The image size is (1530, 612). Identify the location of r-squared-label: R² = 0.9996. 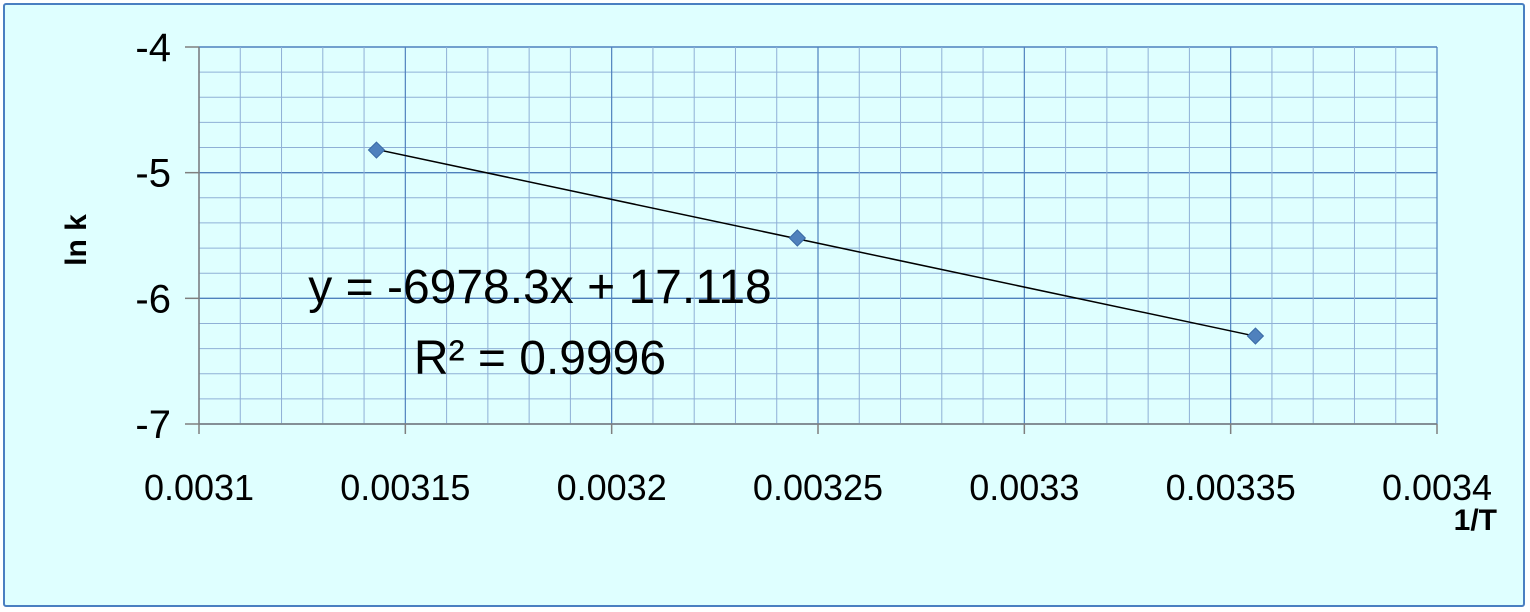
(540, 358).